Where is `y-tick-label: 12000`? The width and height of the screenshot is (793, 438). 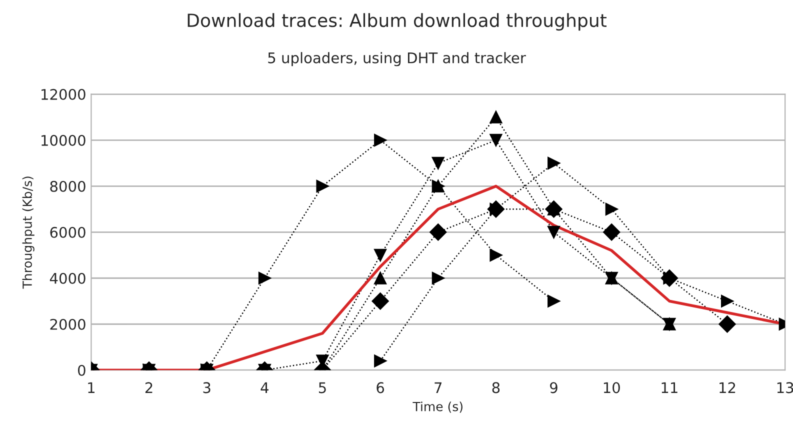 y-tick-label: 12000 is located at coordinates (64, 94).